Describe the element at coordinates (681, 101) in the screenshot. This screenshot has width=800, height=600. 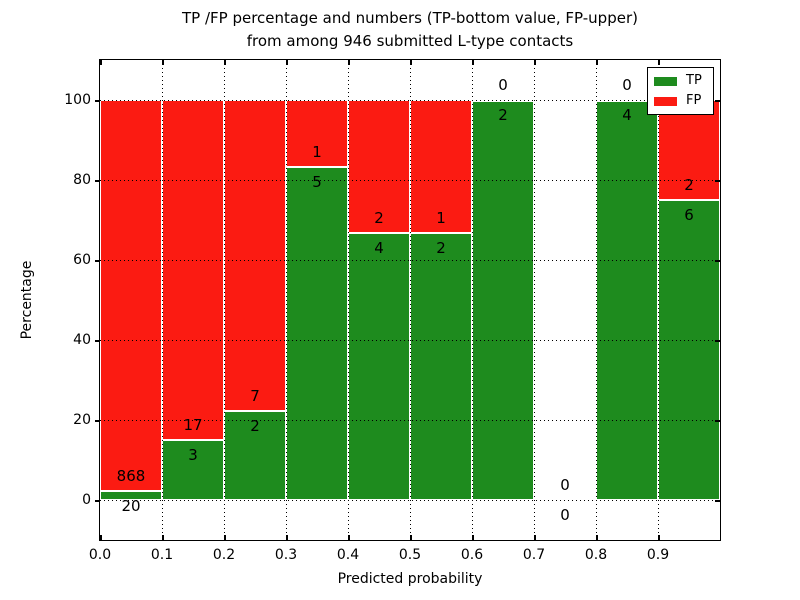
I see `legend-entry: FP` at that location.